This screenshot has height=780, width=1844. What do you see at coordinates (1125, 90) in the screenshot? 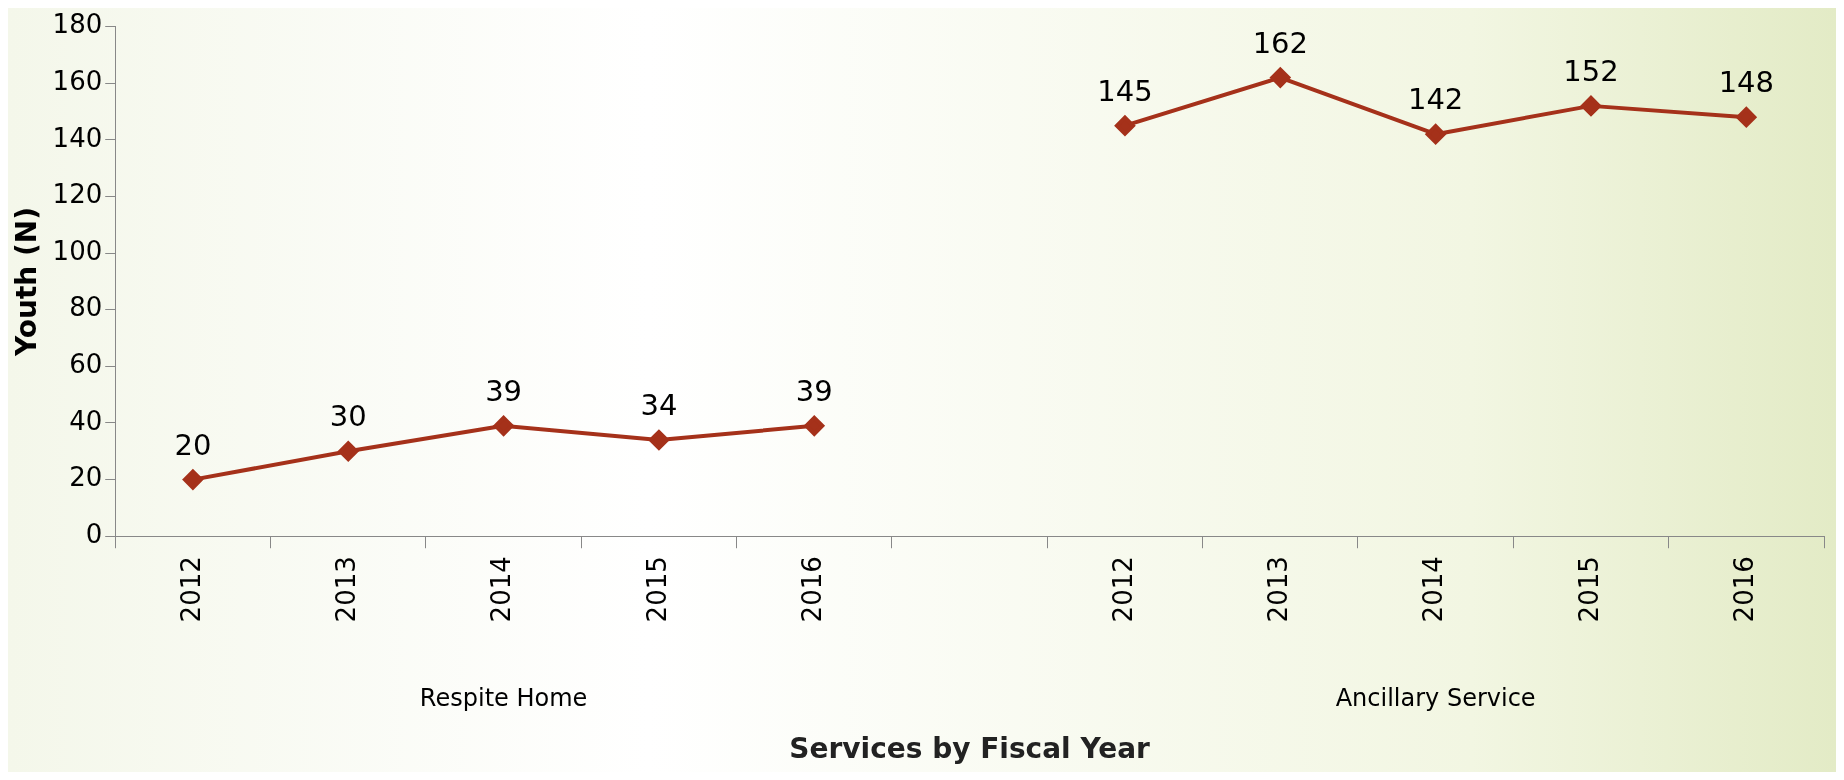
I see `data-label: 145` at bounding box center [1125, 90].